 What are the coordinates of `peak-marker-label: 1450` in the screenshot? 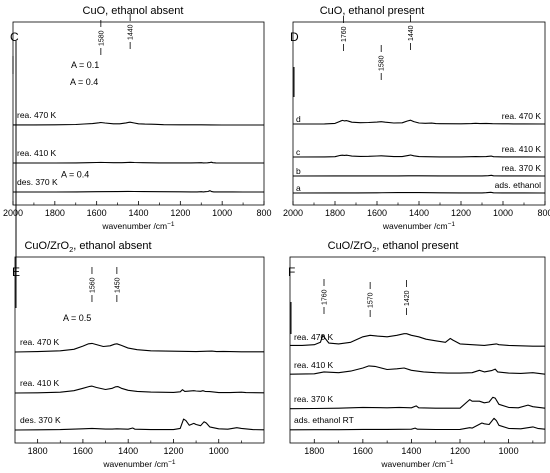 It's located at (117, 285).